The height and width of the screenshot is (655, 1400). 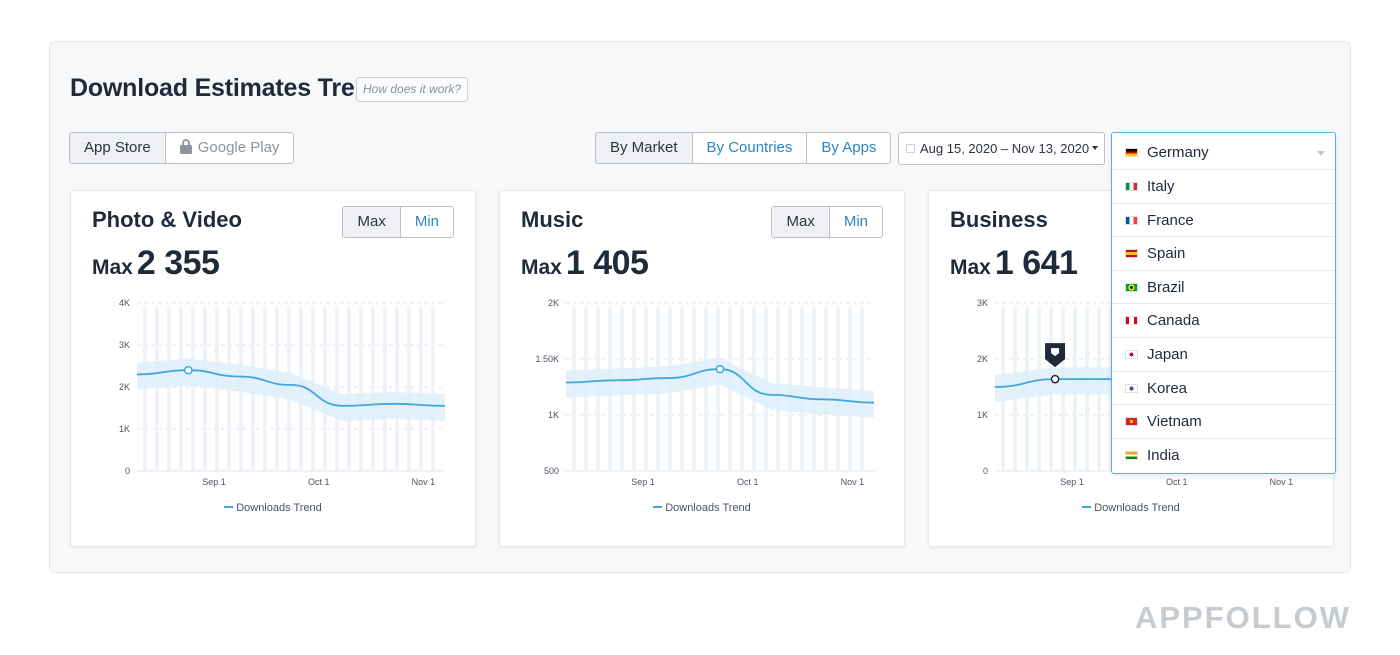 What do you see at coordinates (124, 303) in the screenshot?
I see `y-tick-label: 4K` at bounding box center [124, 303].